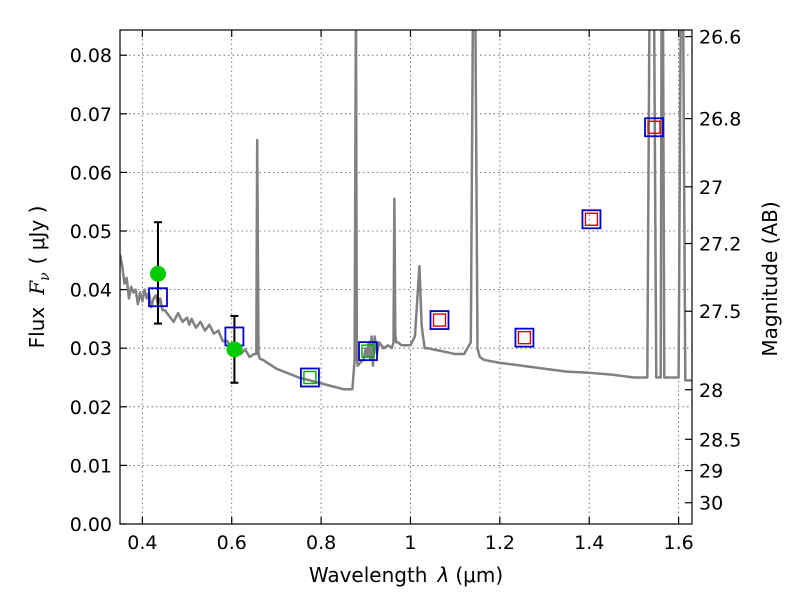  I want to click on y-tick-label: 0.06, so click(91, 173).